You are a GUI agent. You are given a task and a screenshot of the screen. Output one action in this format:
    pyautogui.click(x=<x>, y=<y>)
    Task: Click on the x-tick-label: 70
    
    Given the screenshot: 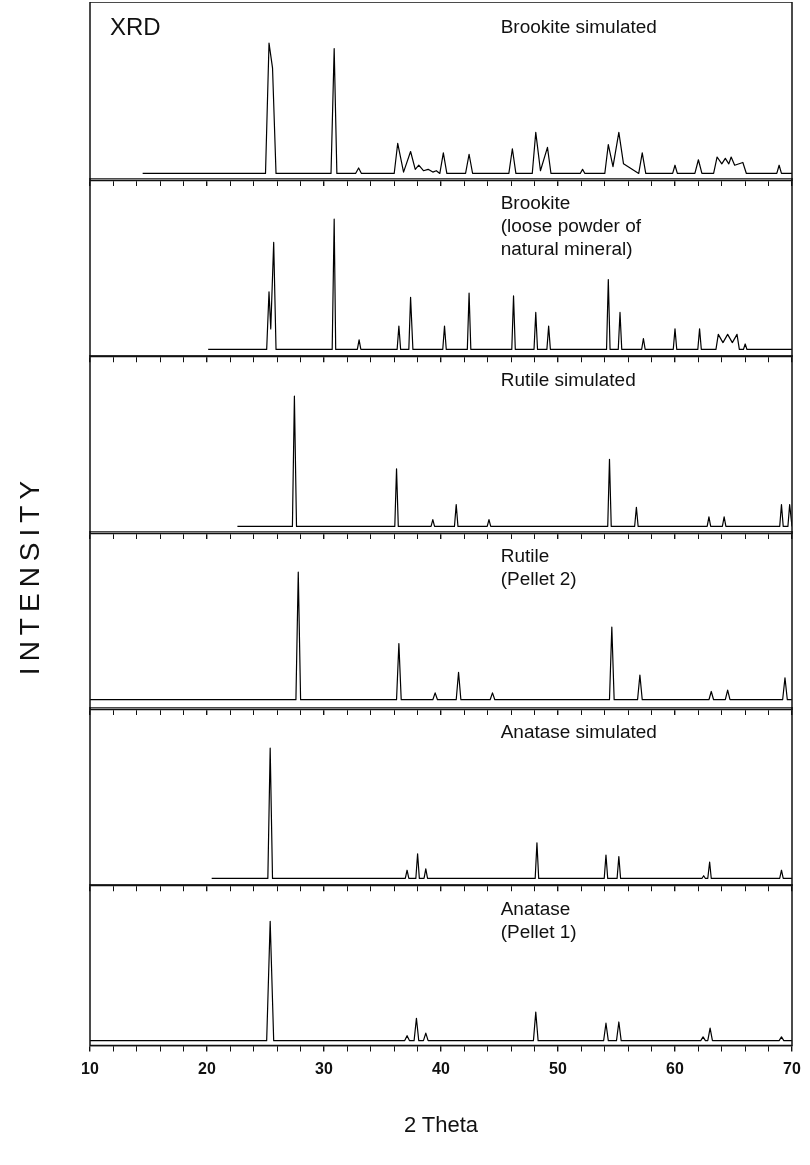 What is the action you would take?
    pyautogui.click(x=792, y=1068)
    